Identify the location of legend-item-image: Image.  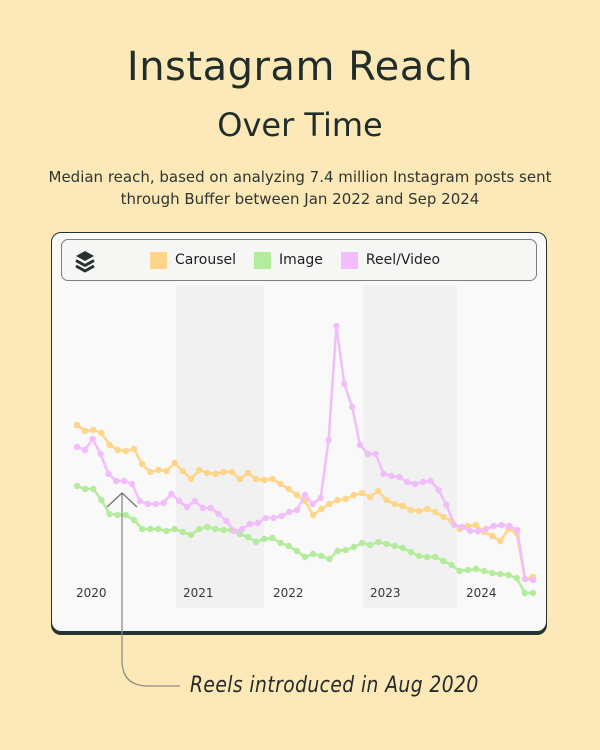
(288, 260).